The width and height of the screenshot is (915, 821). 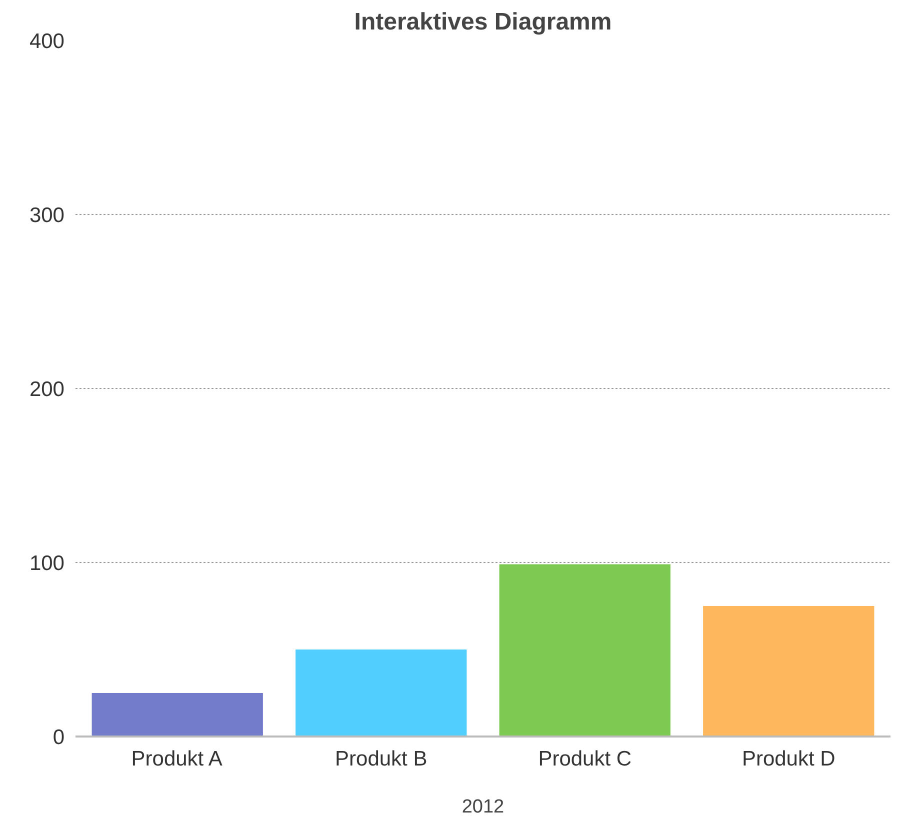 What do you see at coordinates (176, 759) in the screenshot?
I see `x-tick-label: Produkt A` at bounding box center [176, 759].